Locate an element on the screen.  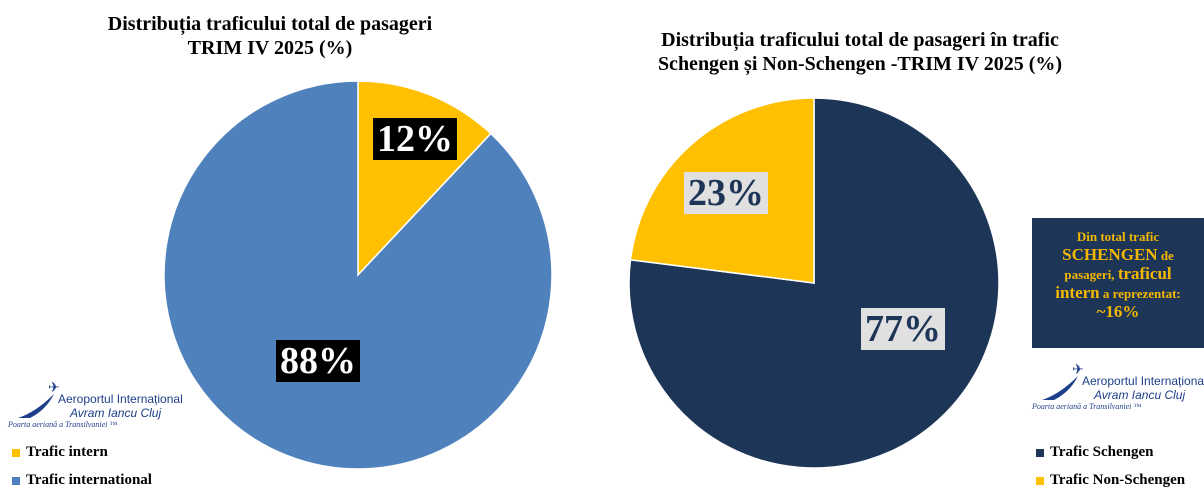
legend-item-international: Trafic international is located at coordinates (82, 480).